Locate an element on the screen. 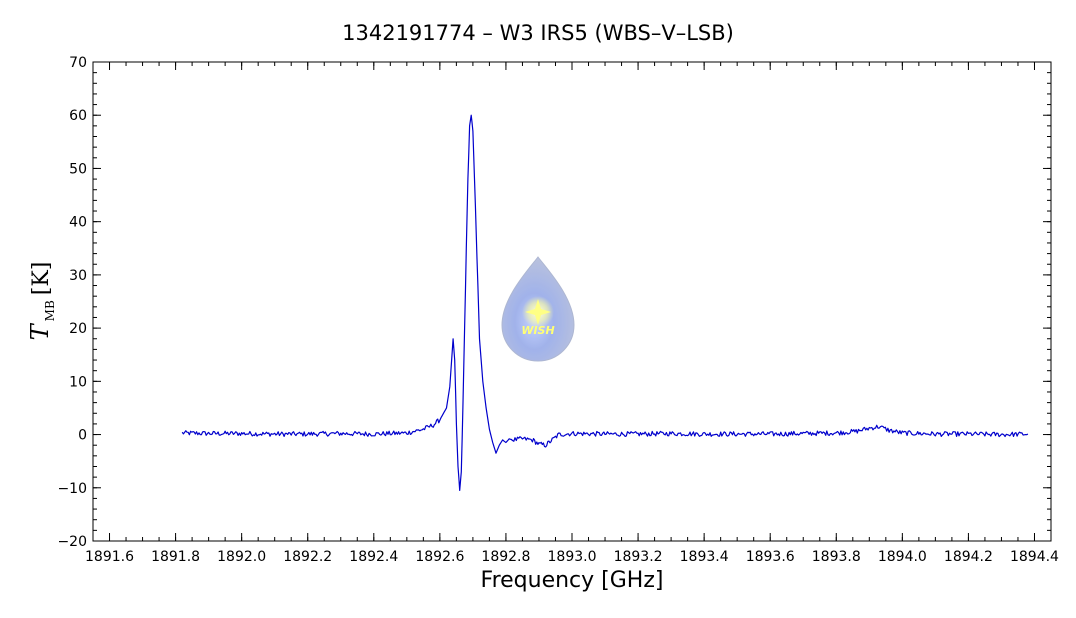 The height and width of the screenshot is (618, 1076). y-tick-label: 60 is located at coordinates (78, 116).